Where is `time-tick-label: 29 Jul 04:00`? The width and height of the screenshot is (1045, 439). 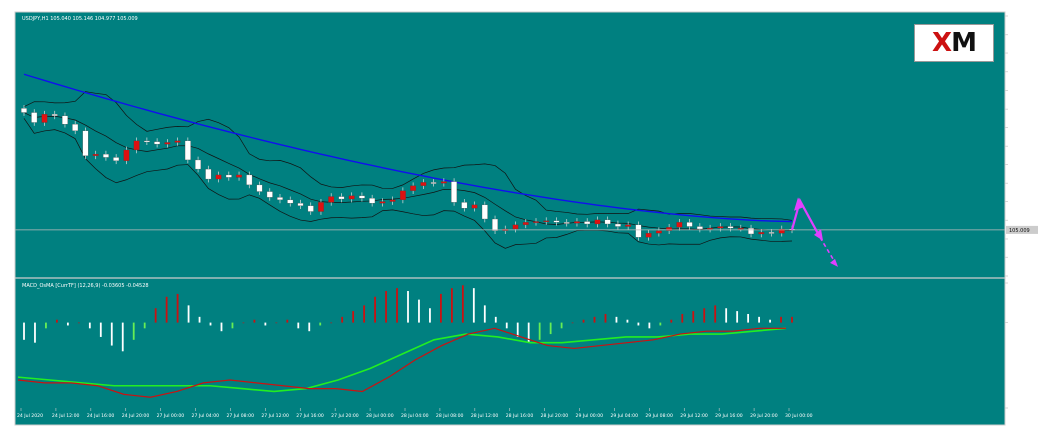 time-tick-label: 29 Jul 04:00 is located at coordinates (624, 416).